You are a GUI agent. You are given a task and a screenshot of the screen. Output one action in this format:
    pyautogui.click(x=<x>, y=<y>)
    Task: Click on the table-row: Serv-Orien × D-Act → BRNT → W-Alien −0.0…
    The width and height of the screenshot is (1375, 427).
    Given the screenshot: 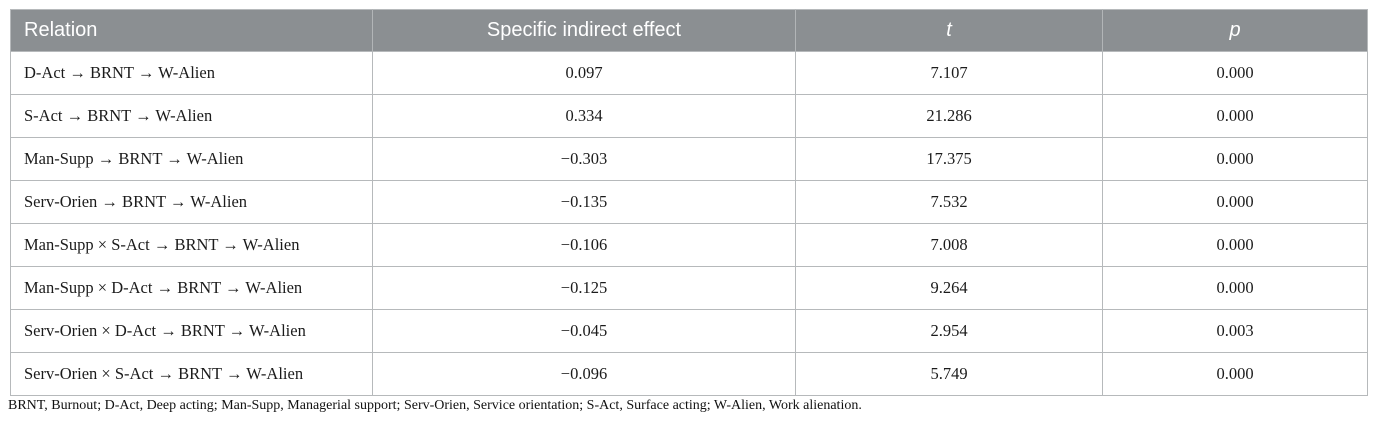 What is the action you would take?
    pyautogui.click(x=689, y=331)
    